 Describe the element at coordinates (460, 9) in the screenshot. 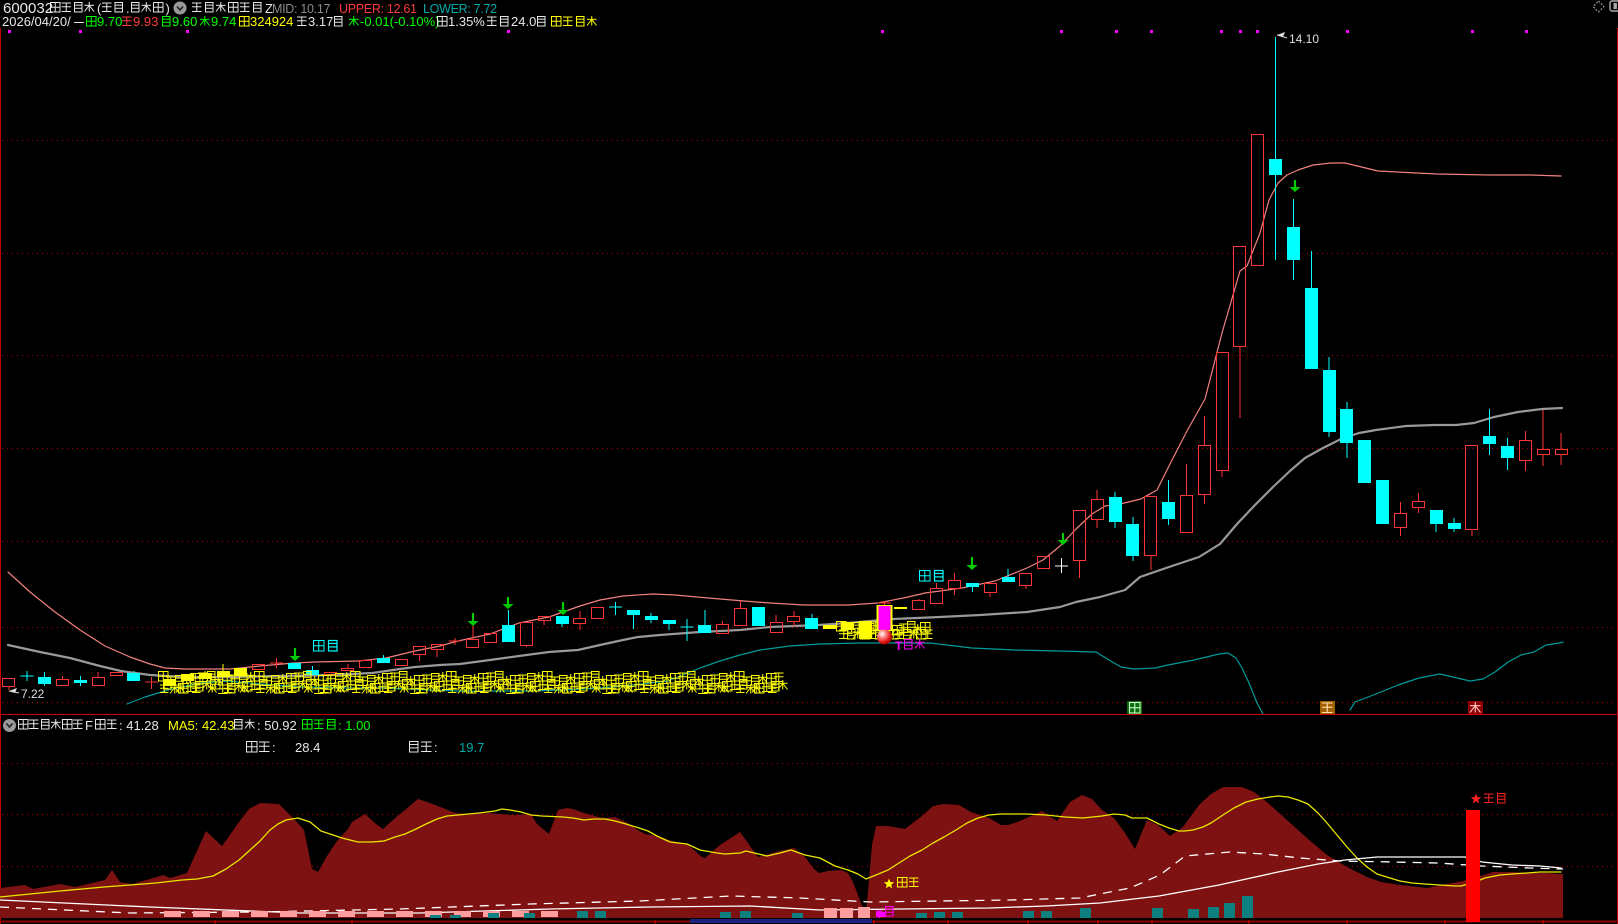

I see `svg-text: LOWER: 7.72` at that location.